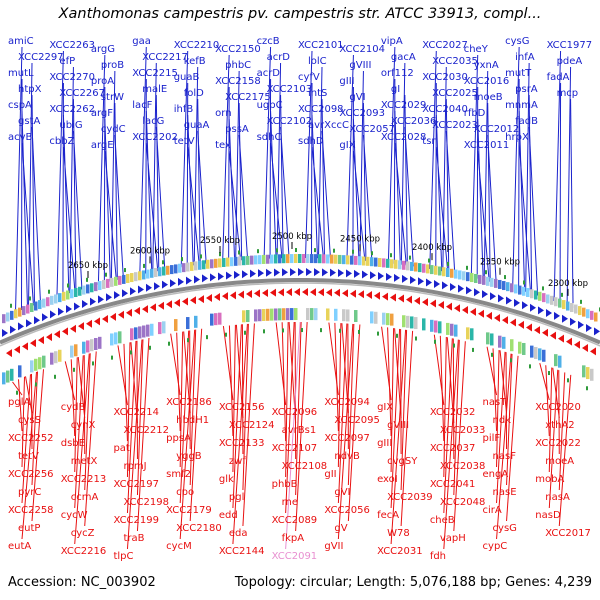 The image size is (600, 600). I want to click on gene-label: cheY, so click(476, 49).